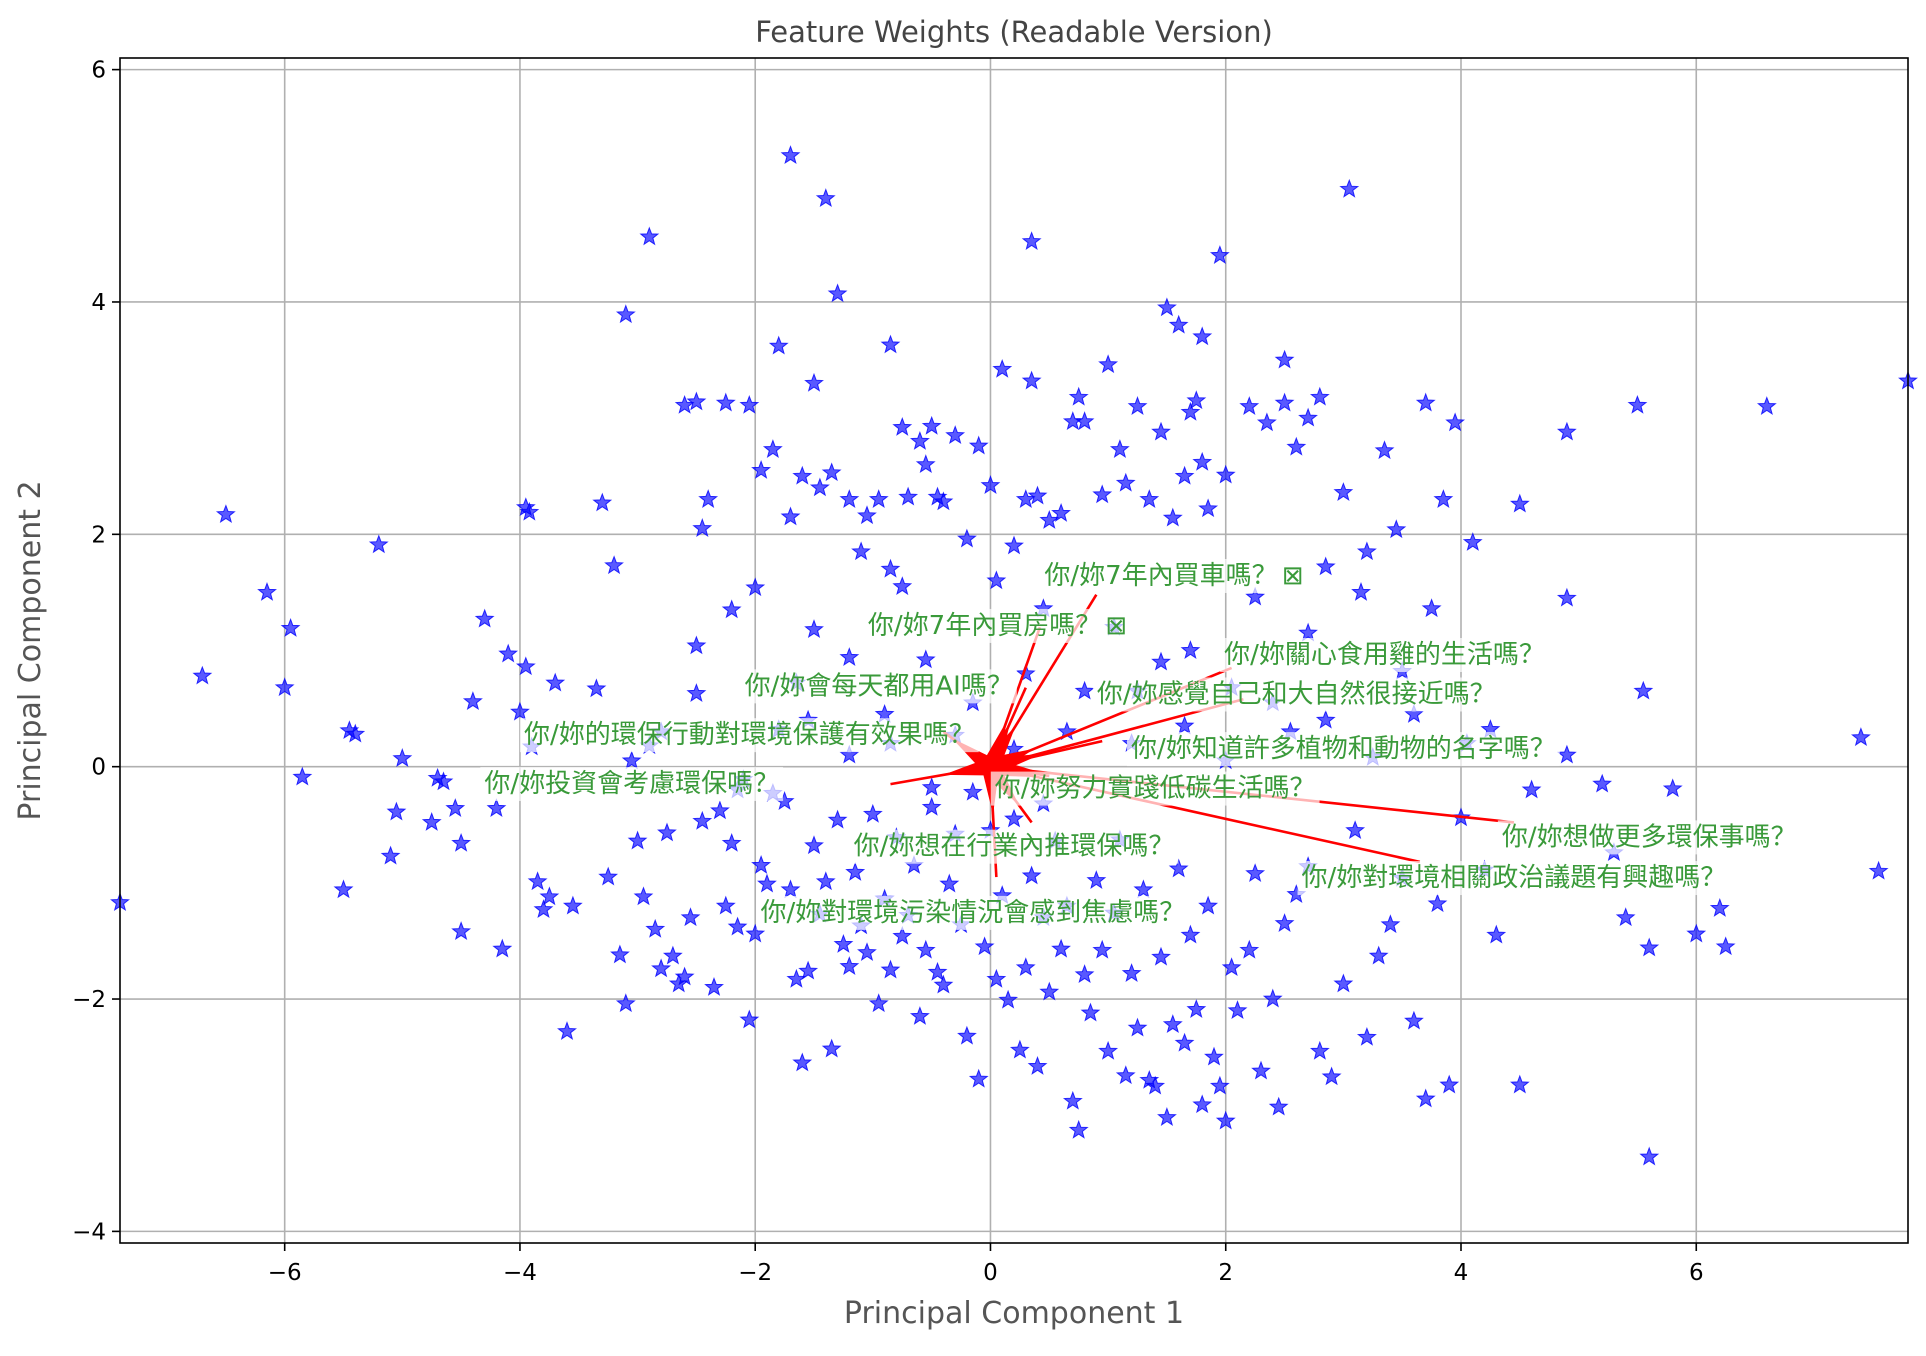 This screenshot has width=1926, height=1356. I want to click on feature-label-group: 你/妳7年內買房嗎？ ⊠, so click(997, 625).